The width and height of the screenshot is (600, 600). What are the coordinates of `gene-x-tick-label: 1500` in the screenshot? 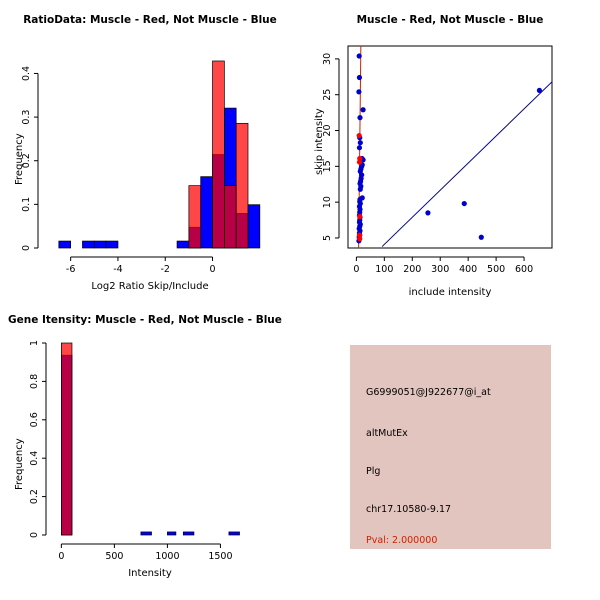 It's located at (220, 556).